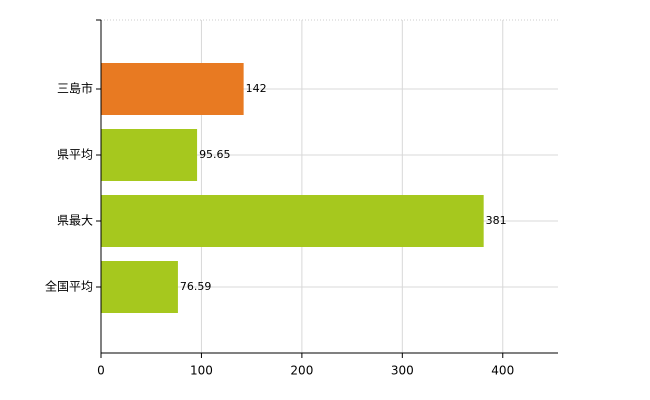 The width and height of the screenshot is (650, 400). Describe the element at coordinates (101, 371) in the screenshot. I see `x-tick-label: 0` at that location.